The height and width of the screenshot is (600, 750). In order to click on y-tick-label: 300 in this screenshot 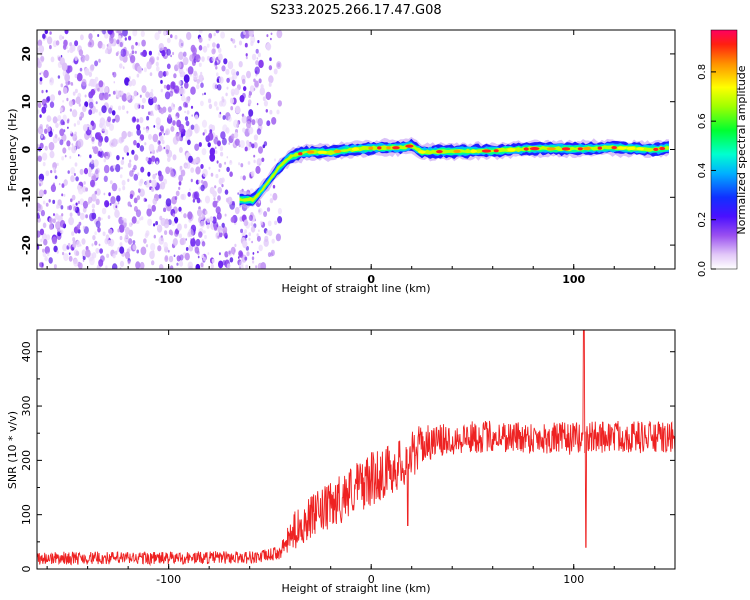, I will do `click(26, 406)`.